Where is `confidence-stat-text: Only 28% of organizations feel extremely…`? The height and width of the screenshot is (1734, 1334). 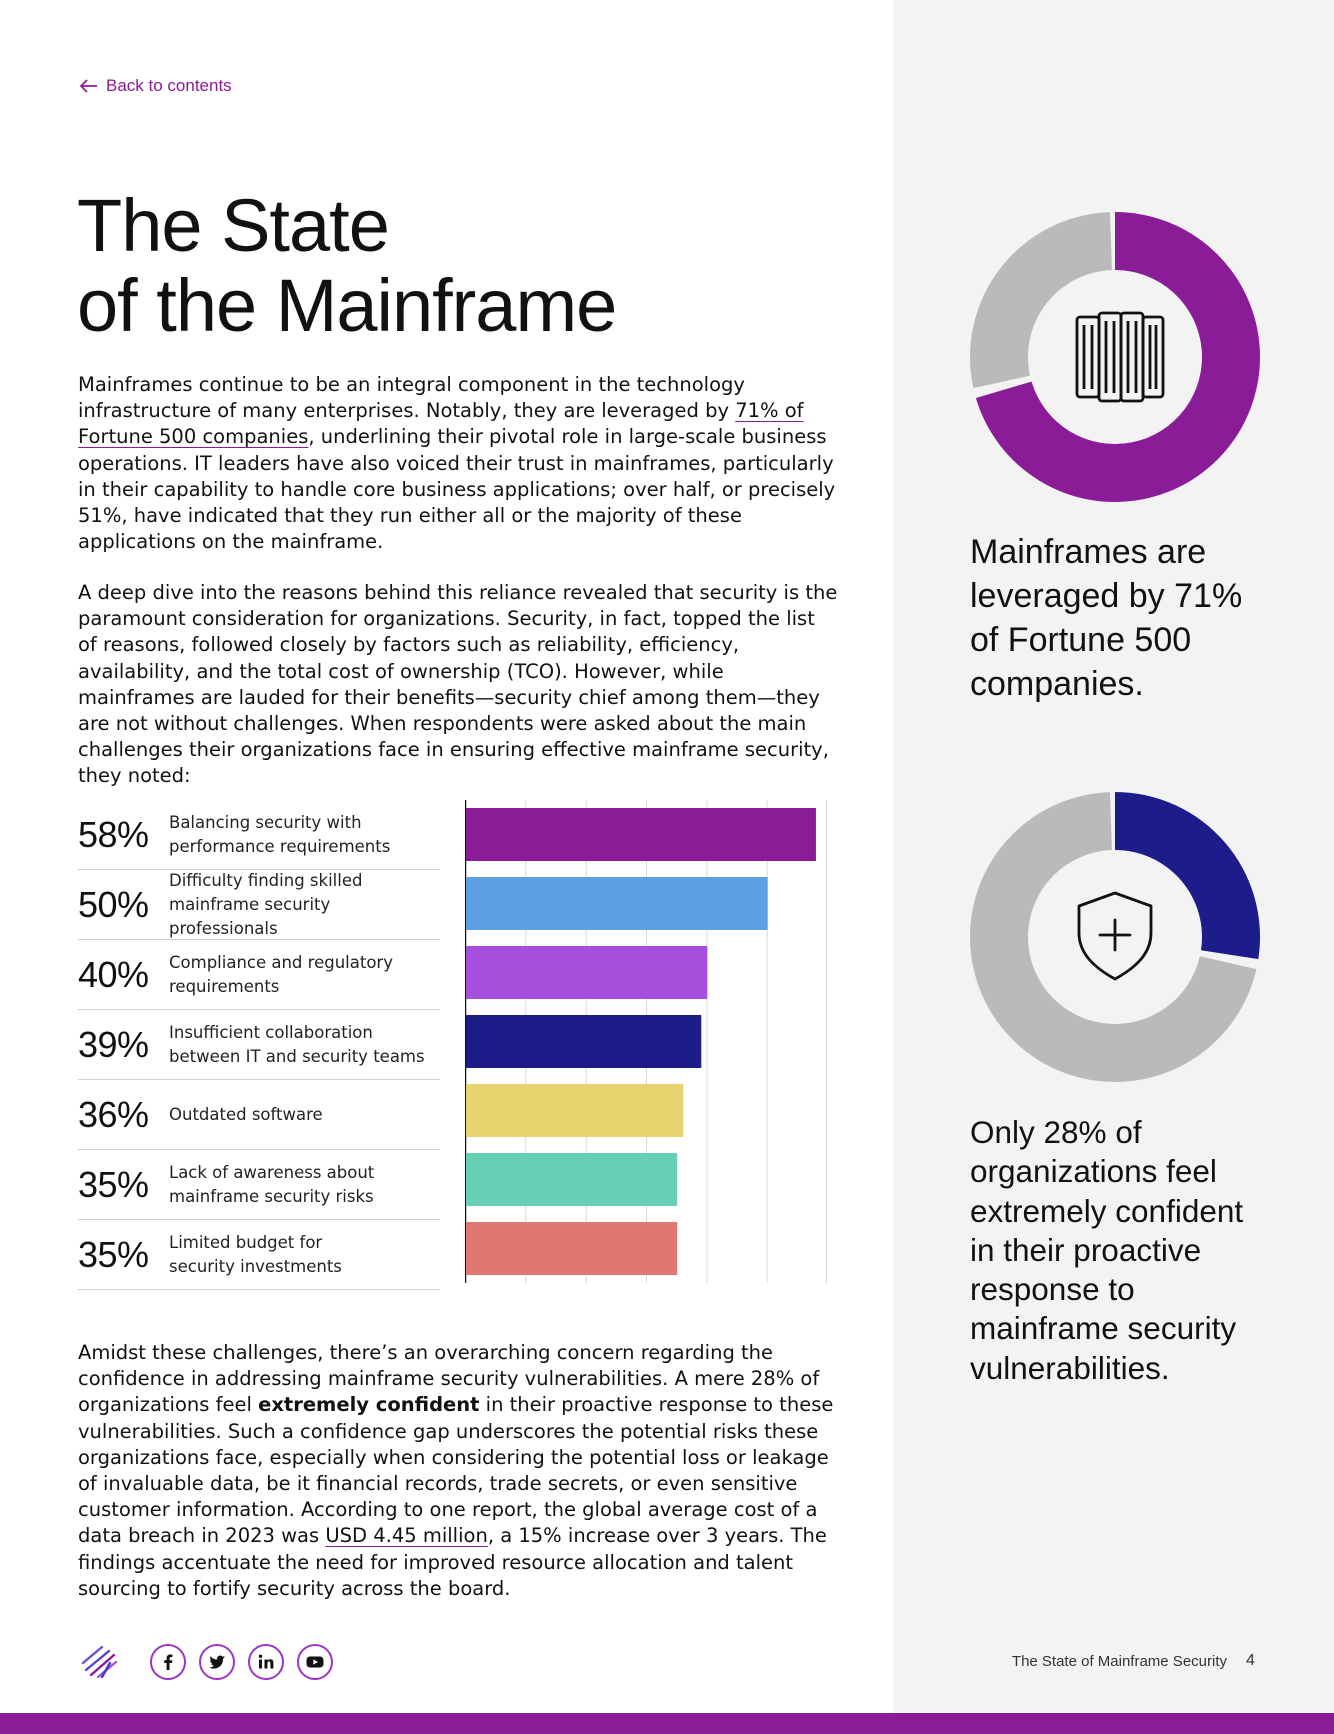 confidence-stat-text: Only 28% of organizations feel extremely… is located at coordinates (1120, 1250).